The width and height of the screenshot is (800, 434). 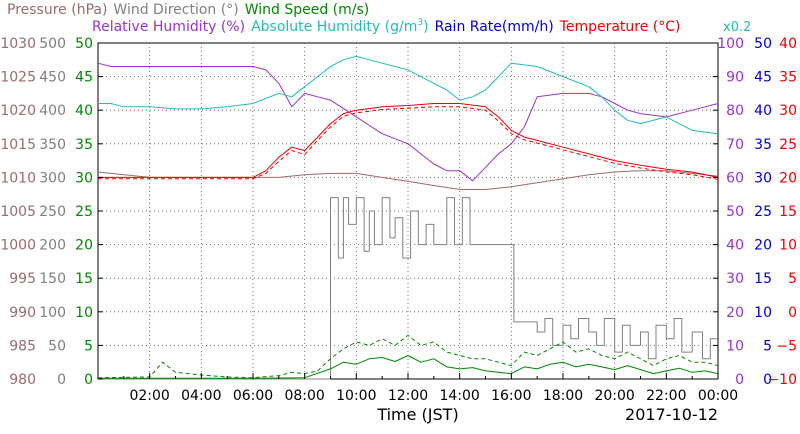 What do you see at coordinates (408, 180) in the screenshot?
I see `series-line-pressure` at bounding box center [408, 180].